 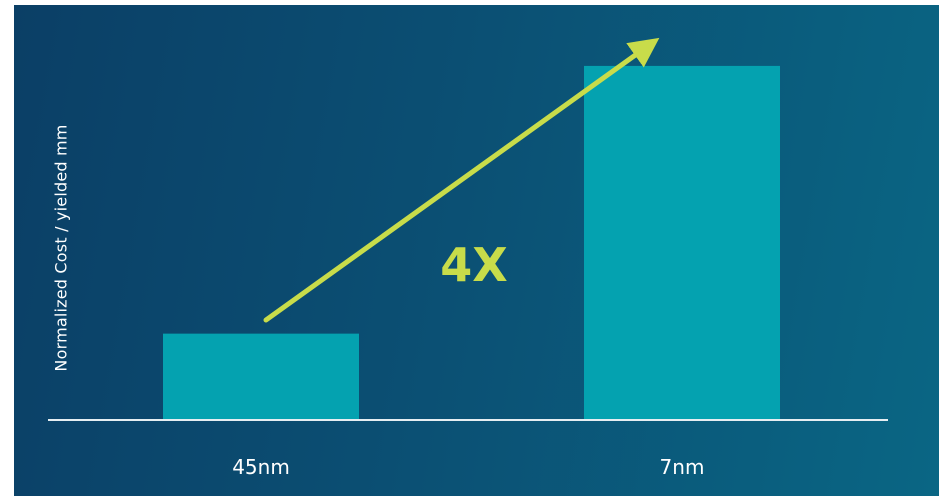 What do you see at coordinates (261, 376) in the screenshot?
I see `bar-45nm` at bounding box center [261, 376].